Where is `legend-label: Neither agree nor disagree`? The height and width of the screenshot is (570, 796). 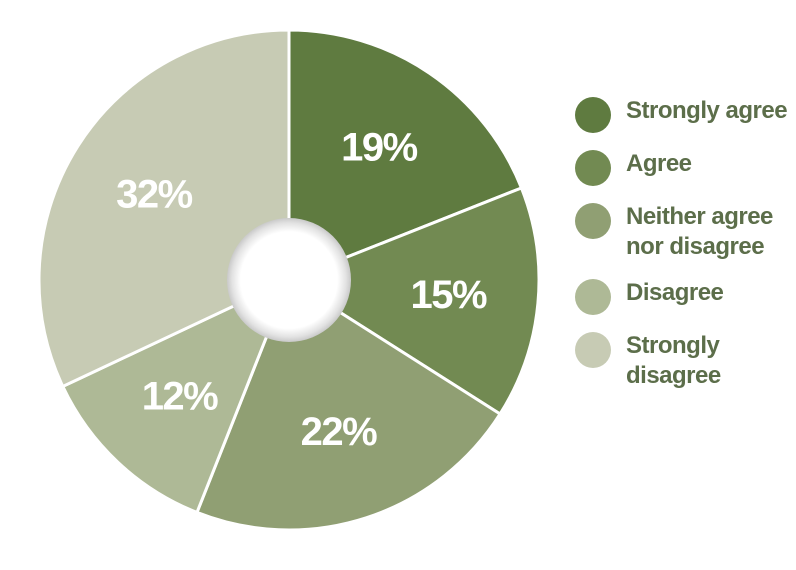
legend-label: Neither agree nor disagree is located at coordinates (699, 231).